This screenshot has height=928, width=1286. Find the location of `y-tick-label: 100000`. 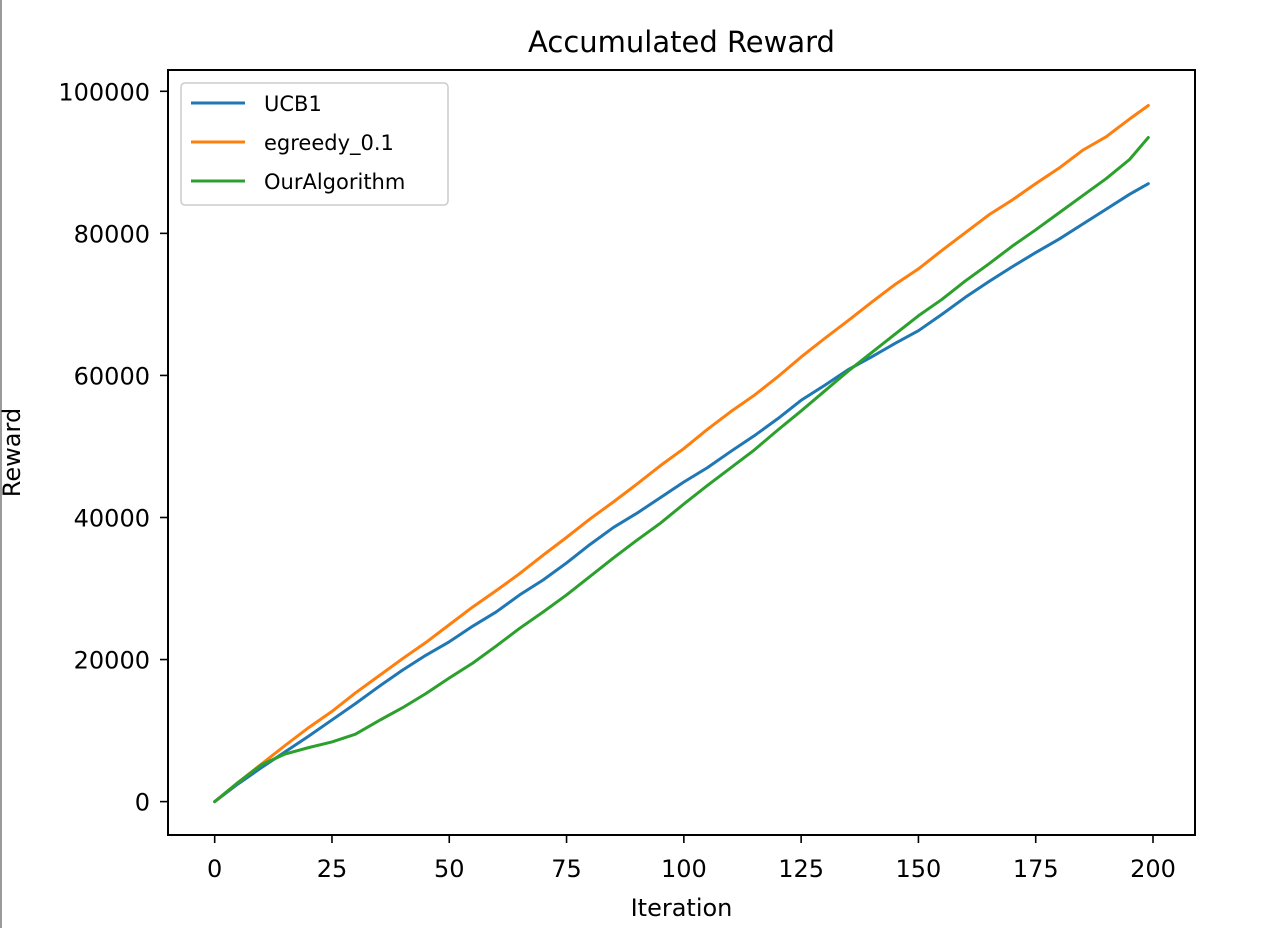

y-tick-label: 100000 is located at coordinates (104, 92).